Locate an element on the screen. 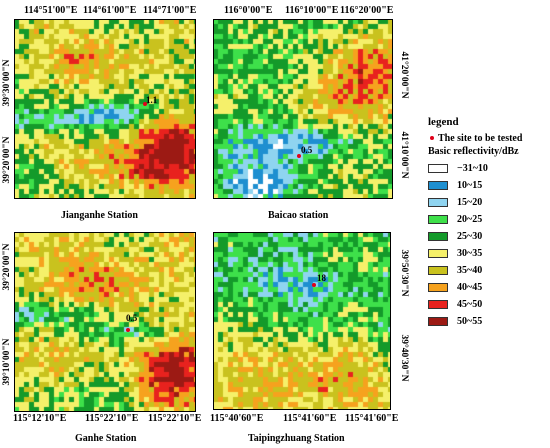 This screenshot has height=448, width=550. left-tick: 39°10'00"N is located at coordinates (7, 362).